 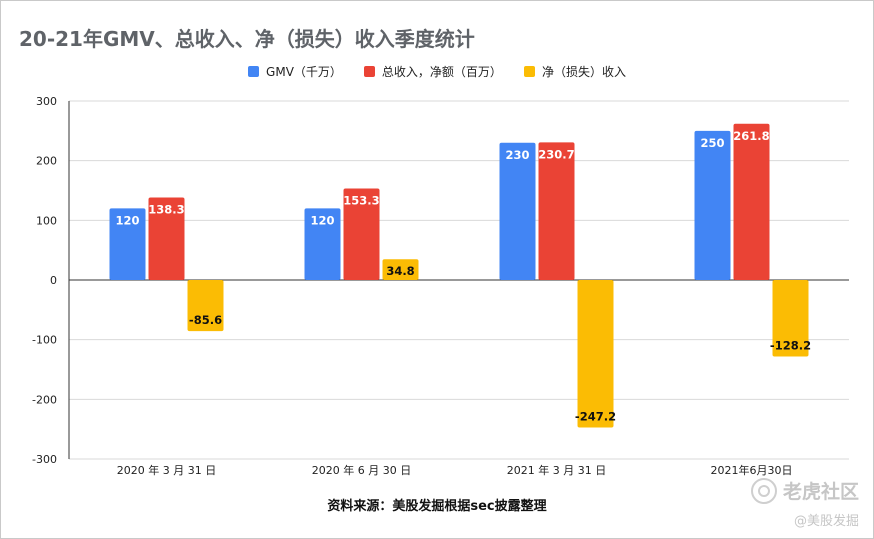 What do you see at coordinates (44, 340) in the screenshot?
I see `y-tick-label: -100` at bounding box center [44, 340].